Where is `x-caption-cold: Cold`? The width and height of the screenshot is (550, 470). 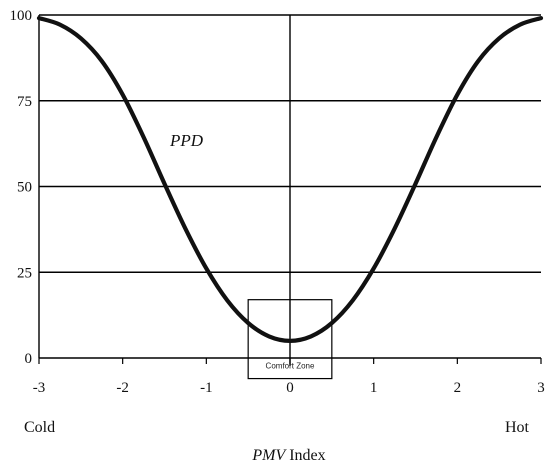
x-caption-cold: Cold is located at coordinates (39, 427).